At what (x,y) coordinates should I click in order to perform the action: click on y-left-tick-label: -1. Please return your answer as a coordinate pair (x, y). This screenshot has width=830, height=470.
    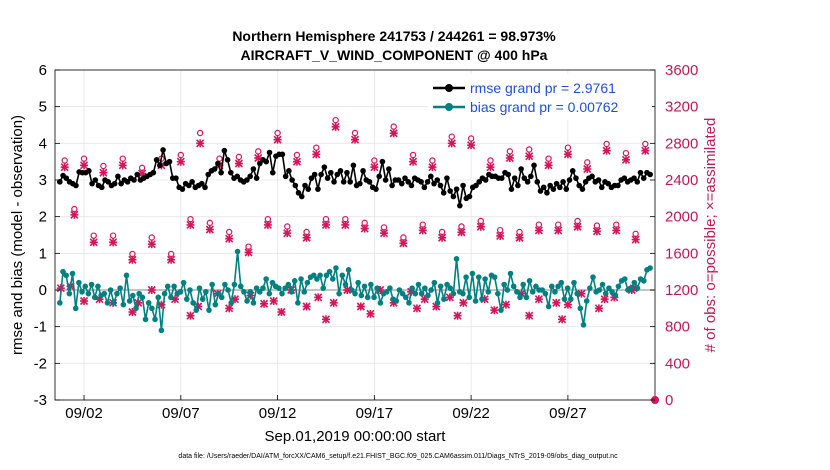
    Looking at the image, I should click on (40, 327).